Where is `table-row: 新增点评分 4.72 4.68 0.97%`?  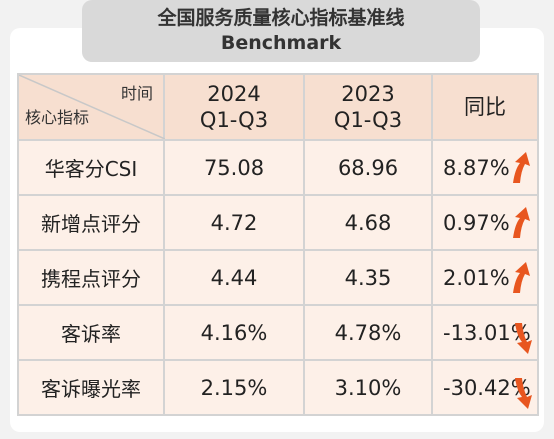
table-row: 新增点评分 4.72 4.68 0.97% is located at coordinates (278, 222).